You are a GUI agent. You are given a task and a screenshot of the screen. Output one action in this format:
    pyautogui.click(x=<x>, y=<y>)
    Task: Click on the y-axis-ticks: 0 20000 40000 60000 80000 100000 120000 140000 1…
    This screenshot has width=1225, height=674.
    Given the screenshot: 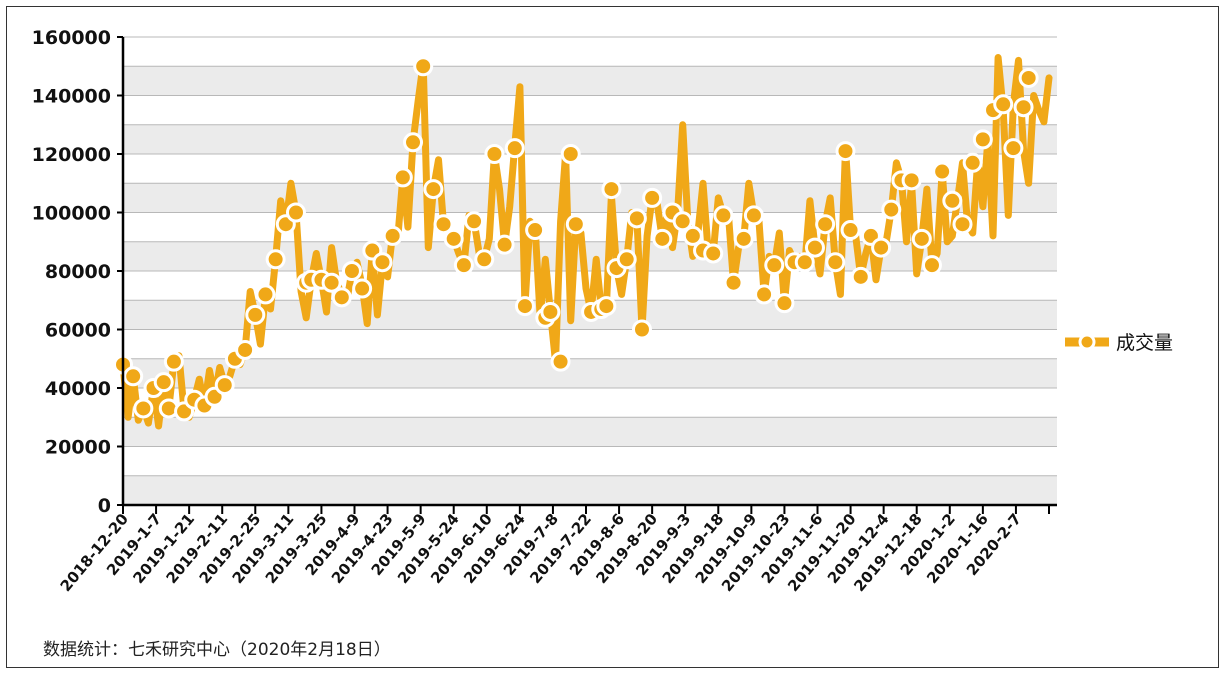 What is the action you would take?
    pyautogui.click(x=77, y=272)
    